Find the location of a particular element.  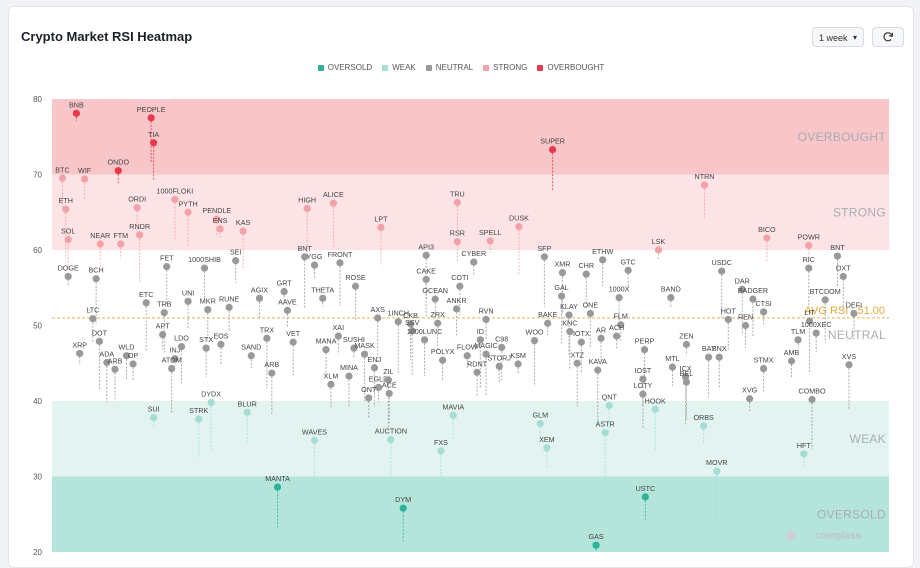

point-ankr is located at coordinates (456, 309).